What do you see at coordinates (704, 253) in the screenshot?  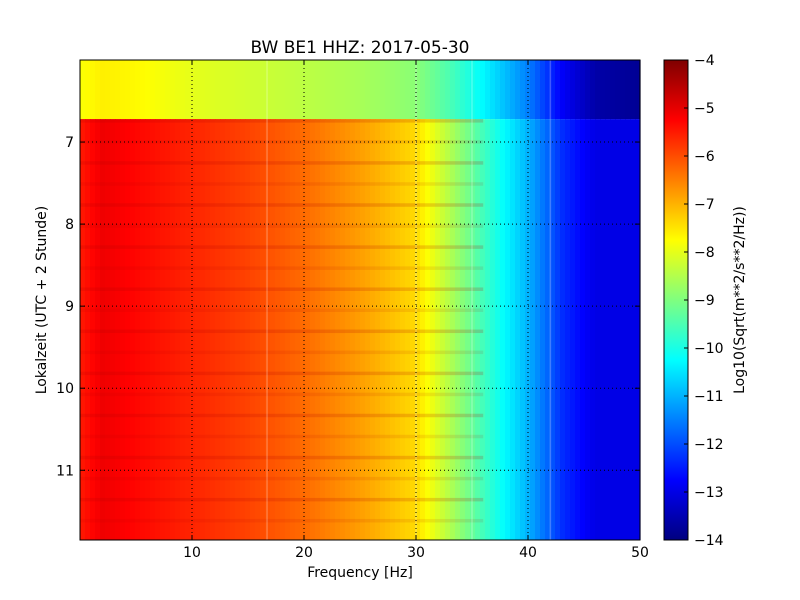 I see `colorbar-tick-label: −8` at bounding box center [704, 253].